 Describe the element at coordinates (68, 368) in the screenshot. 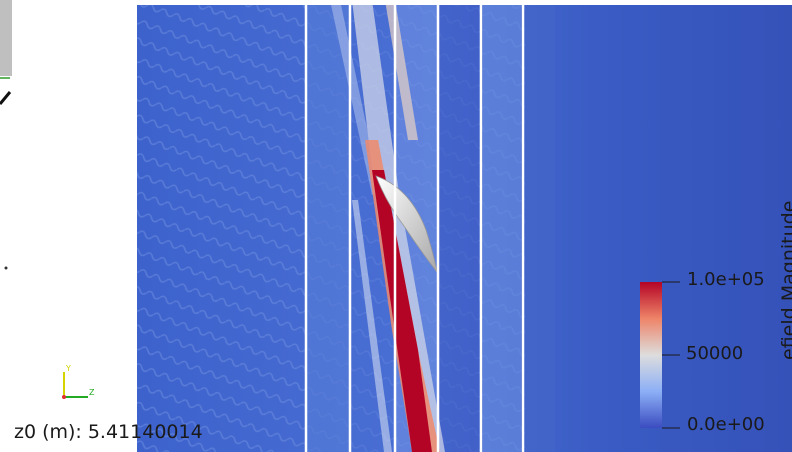

I see `axis-y-label: Y` at that location.